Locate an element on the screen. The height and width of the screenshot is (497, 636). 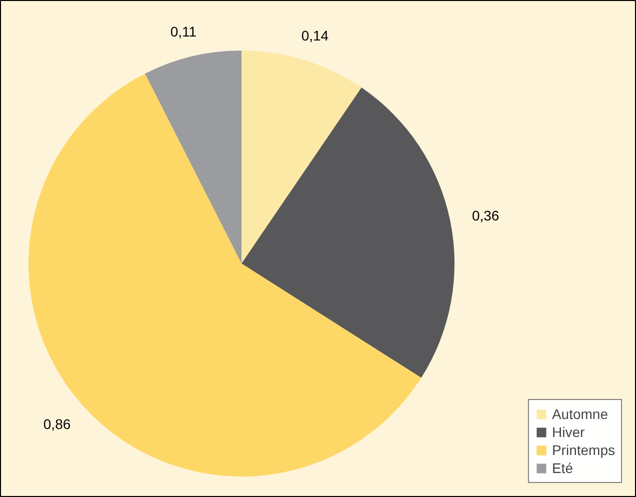
data-label: 0,14 is located at coordinates (315, 36).